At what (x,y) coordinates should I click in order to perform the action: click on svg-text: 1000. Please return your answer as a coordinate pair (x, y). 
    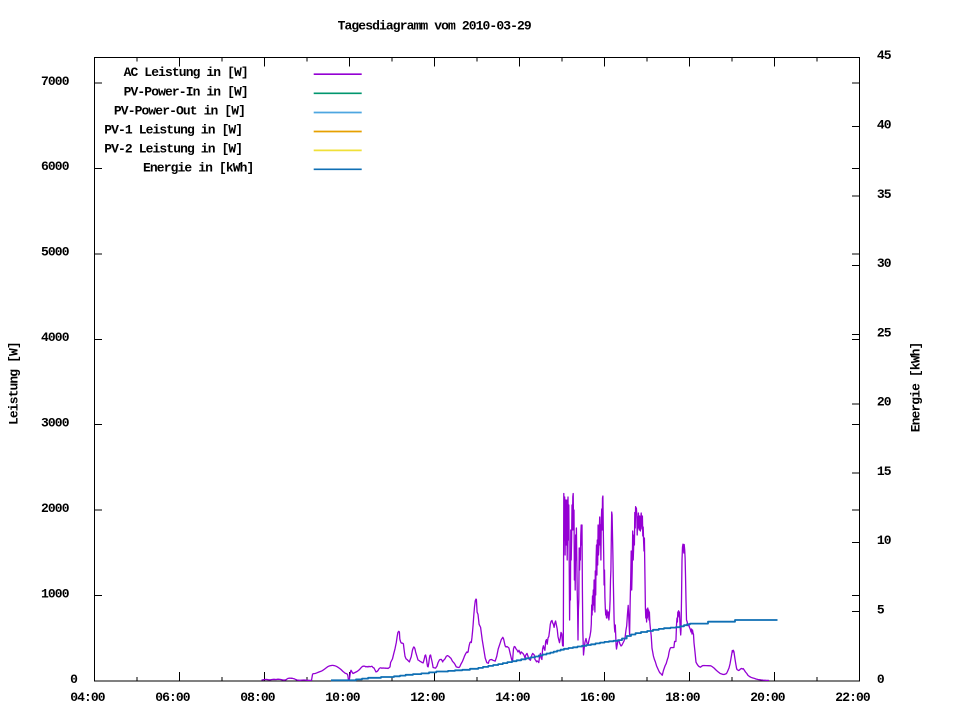
    Looking at the image, I should click on (55, 593).